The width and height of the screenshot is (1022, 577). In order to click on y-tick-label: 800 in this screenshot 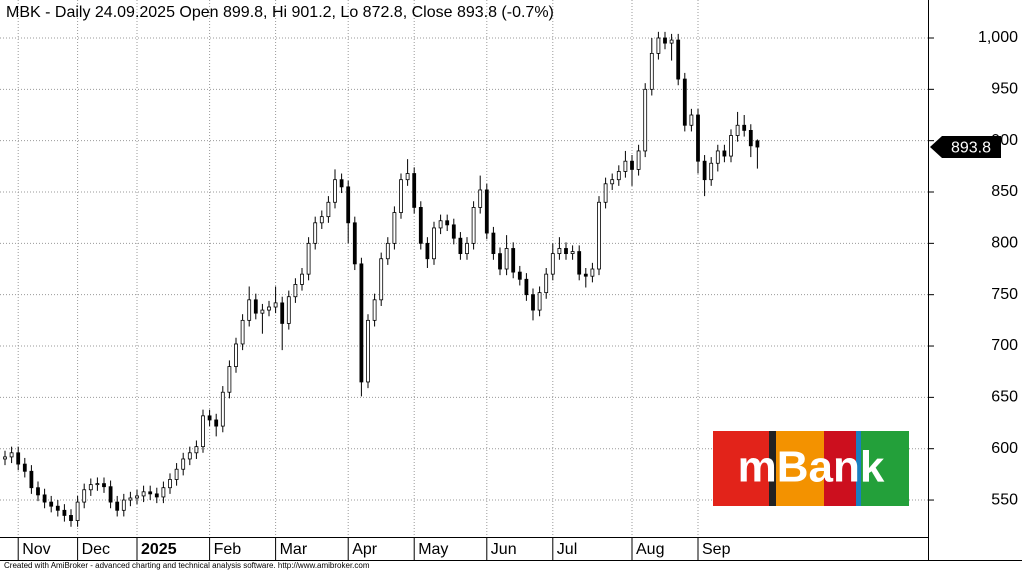, I will do `click(1004, 243)`.